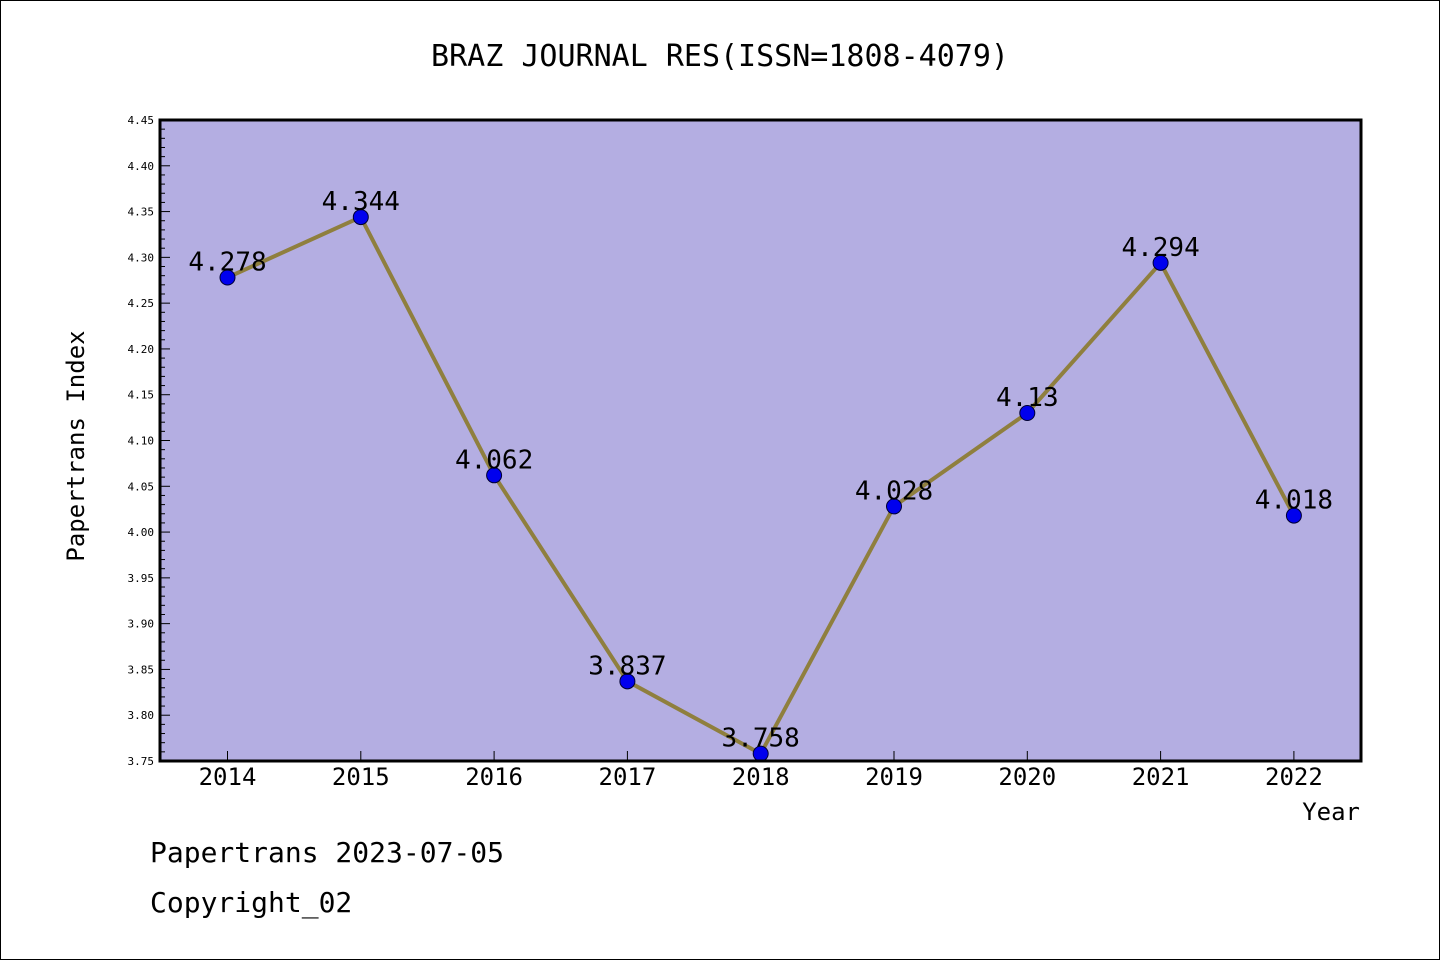  What do you see at coordinates (227, 263) in the screenshot?
I see `data-label: 4.278` at bounding box center [227, 263].